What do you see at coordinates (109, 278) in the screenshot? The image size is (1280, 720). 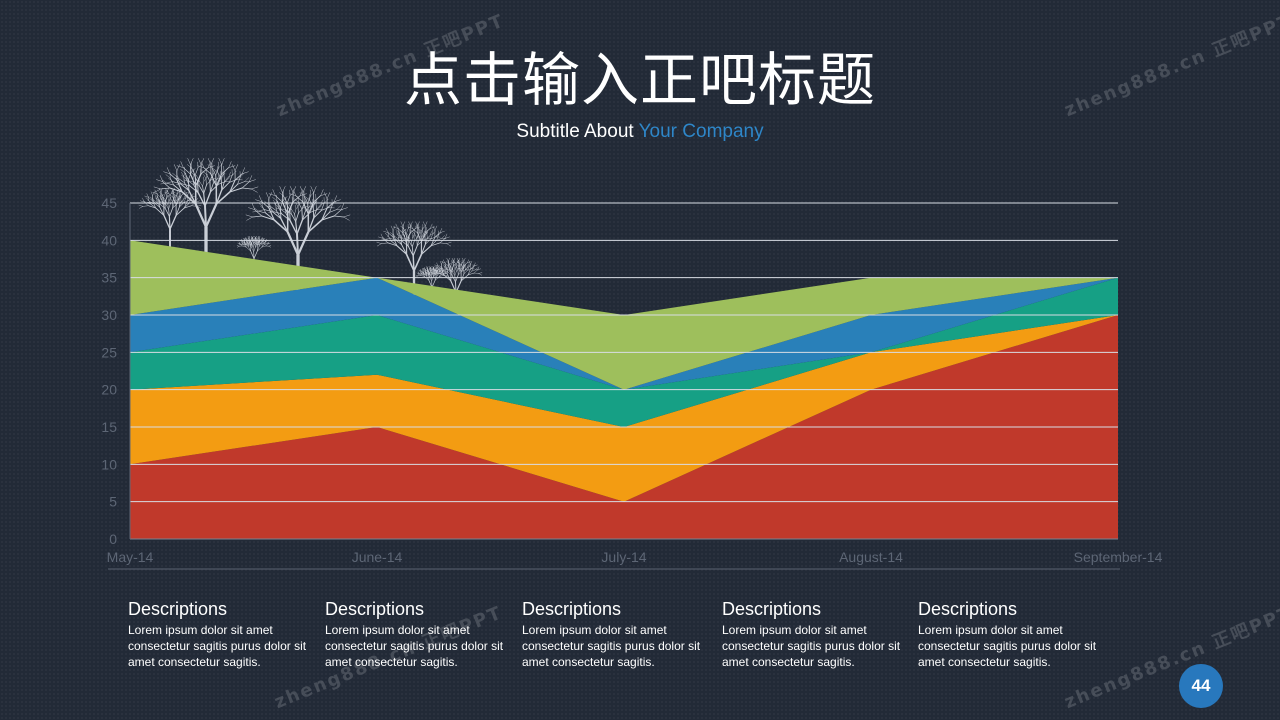 I see `y-tick-label: 35` at bounding box center [109, 278].